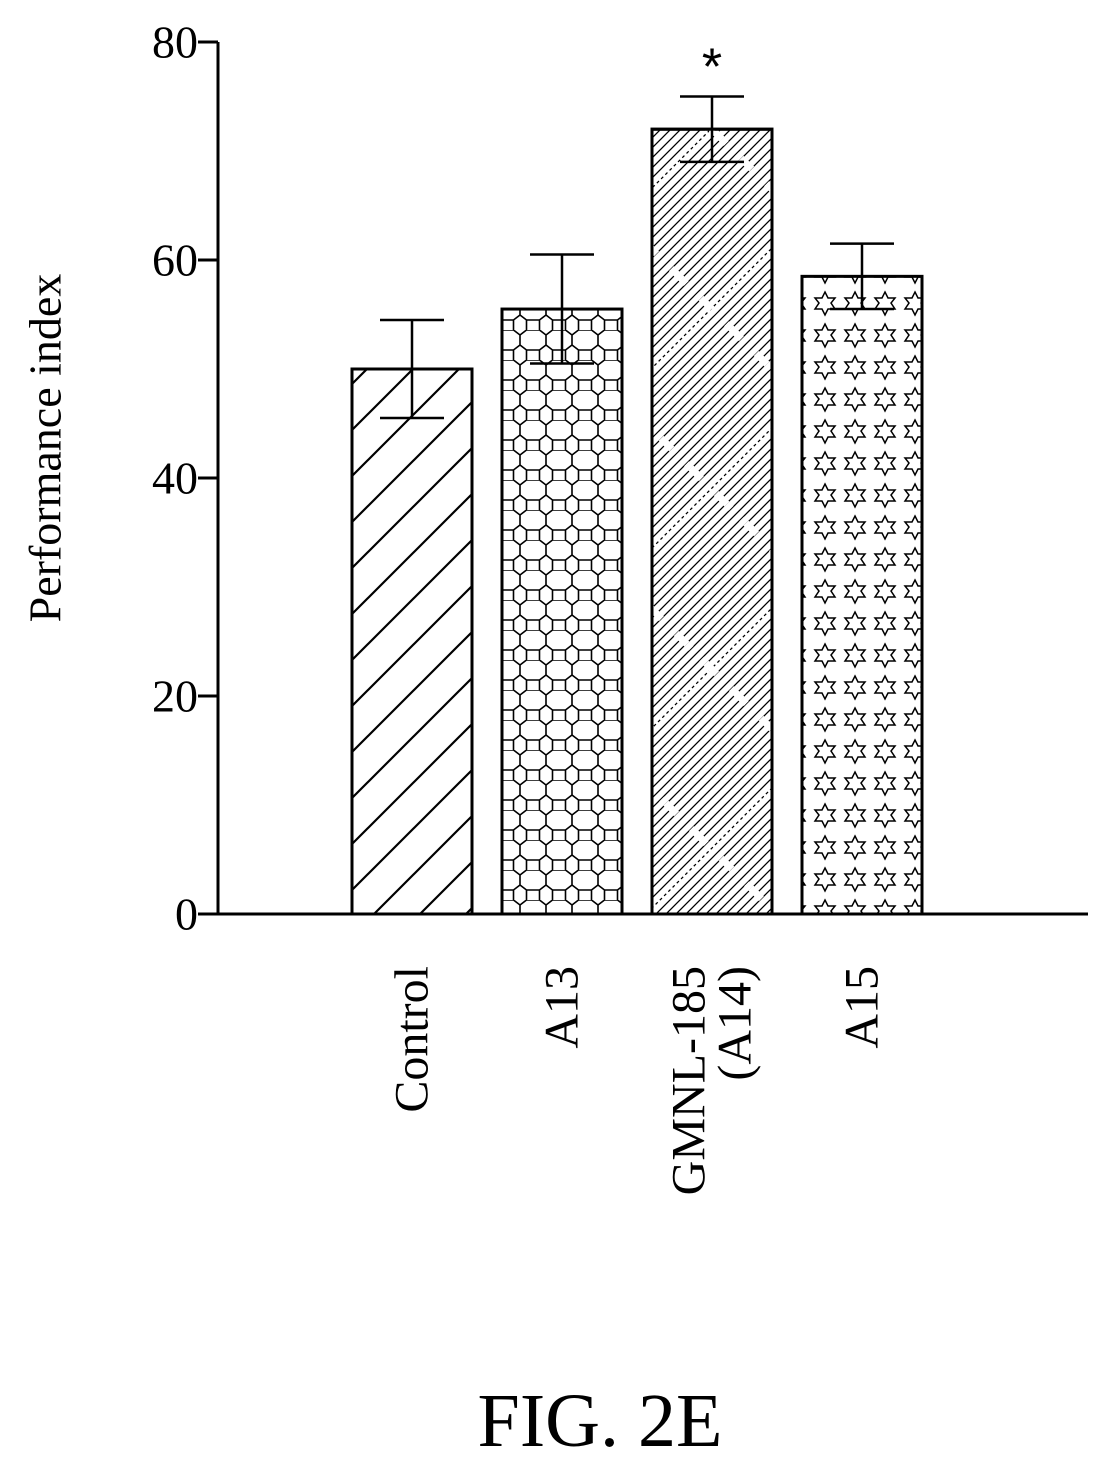  Describe the element at coordinates (735, 1023) in the screenshot. I see `category-label-3: (A14)` at that location.